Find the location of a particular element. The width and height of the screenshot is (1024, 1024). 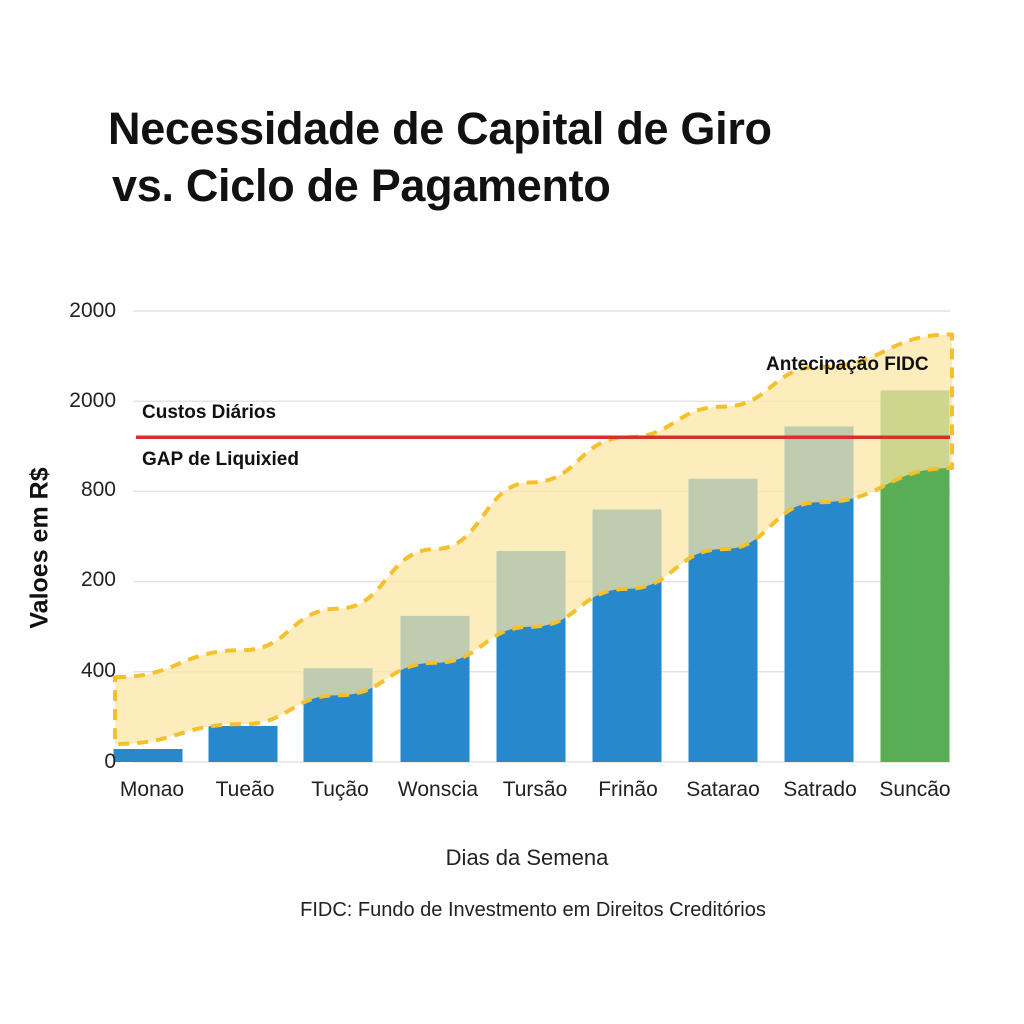

x-tick: Satarao is located at coordinates (723, 789).